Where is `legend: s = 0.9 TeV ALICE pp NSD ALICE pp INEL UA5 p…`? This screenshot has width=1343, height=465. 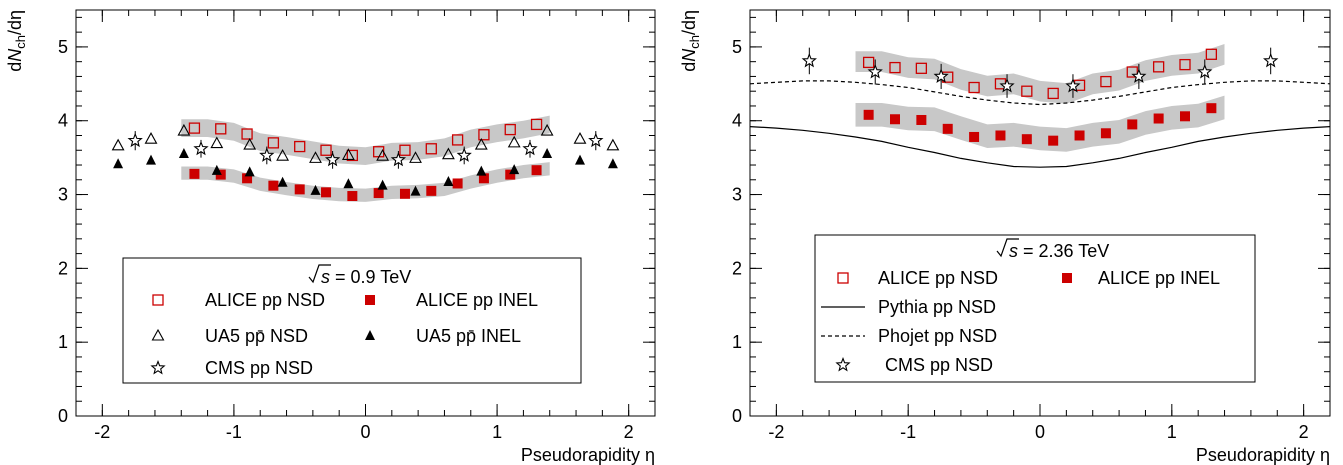 legend: s = 0.9 TeV ALICE pp NSD ALICE pp INEL UA5 p… is located at coordinates (352, 320).